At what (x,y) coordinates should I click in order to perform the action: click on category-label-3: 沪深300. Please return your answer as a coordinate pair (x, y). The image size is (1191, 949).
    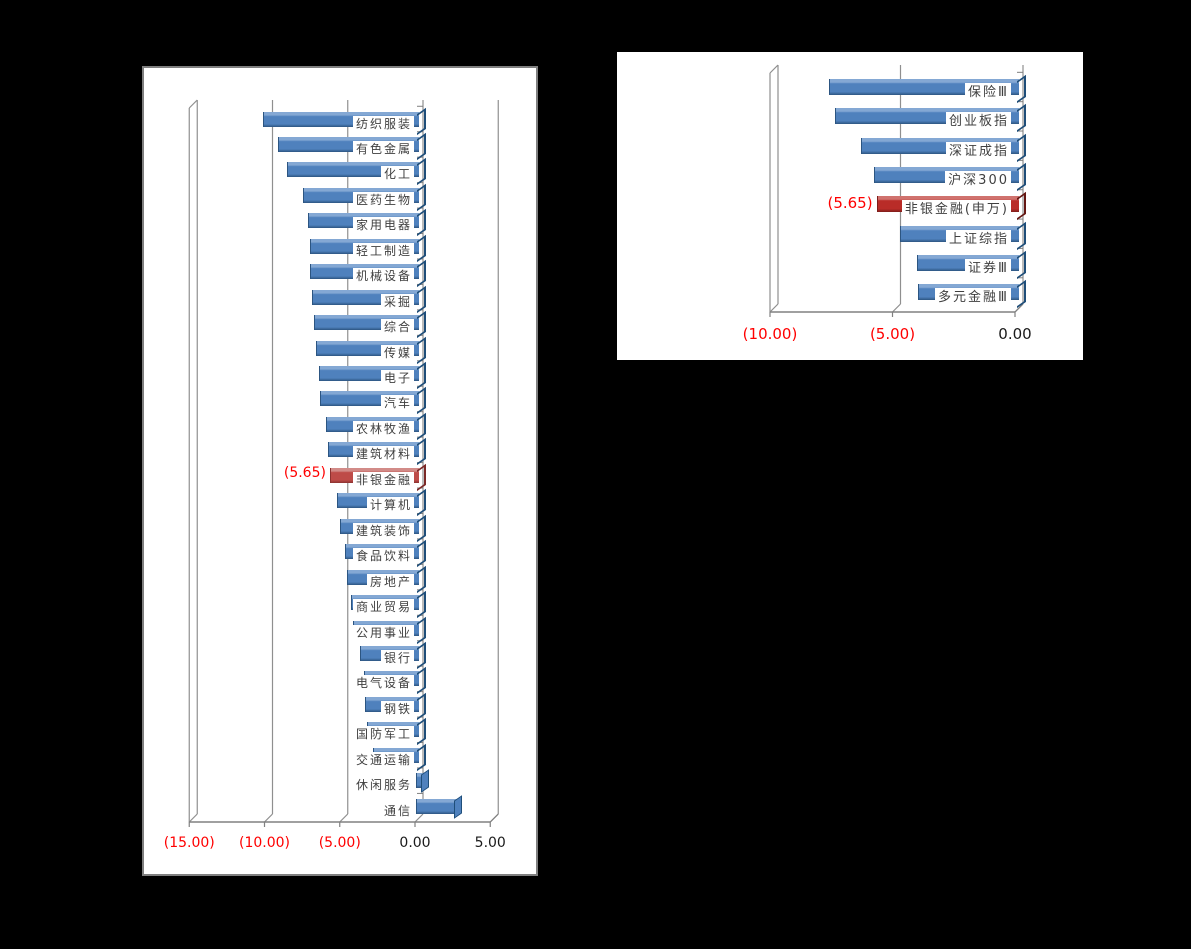
    Looking at the image, I should click on (978, 181).